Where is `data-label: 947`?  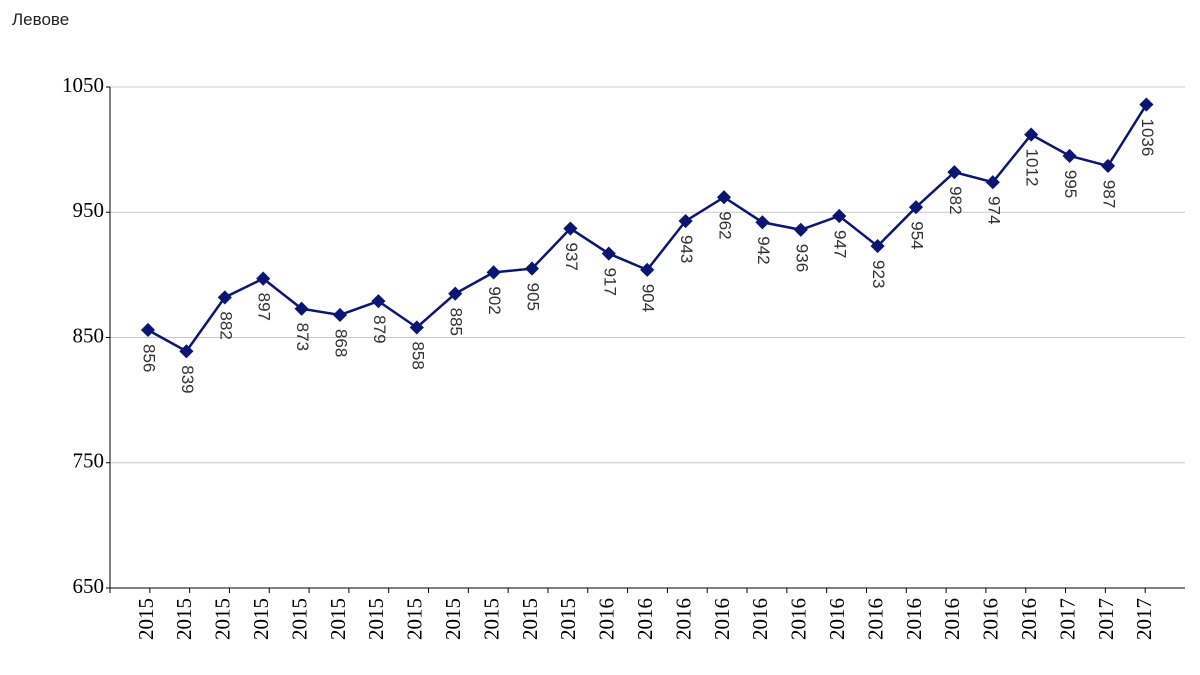 data-label: 947 is located at coordinates (840, 244).